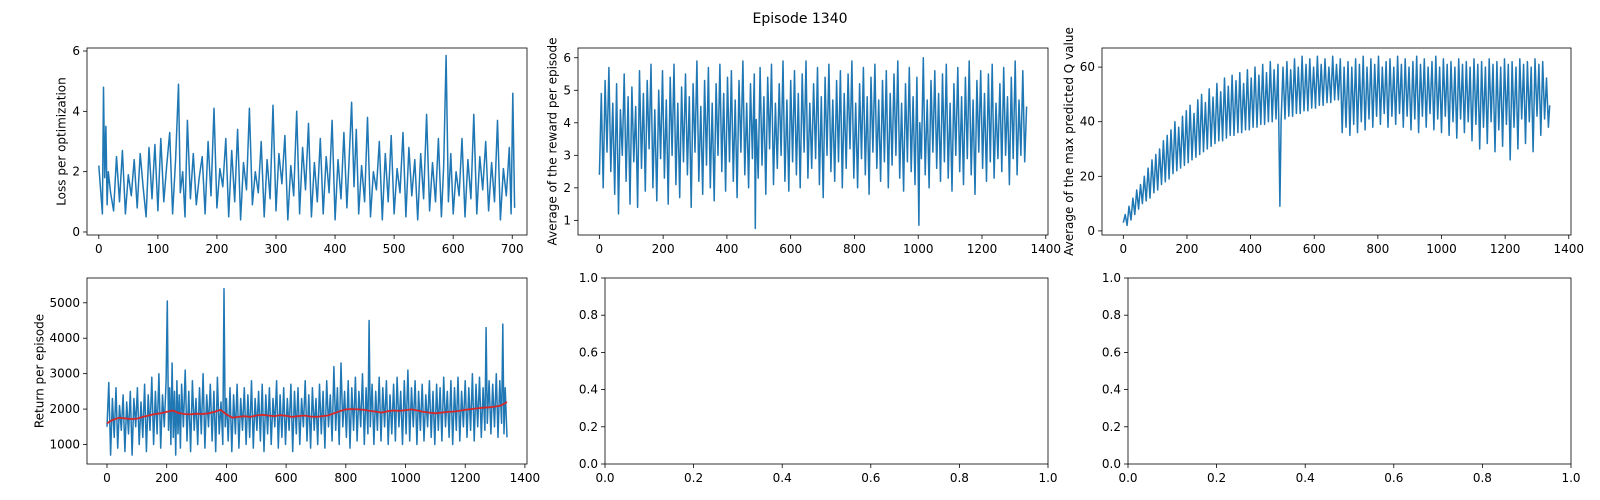 The height and width of the screenshot is (500, 1600). I want to click on y-tick-label: 5000, so click(64, 303).